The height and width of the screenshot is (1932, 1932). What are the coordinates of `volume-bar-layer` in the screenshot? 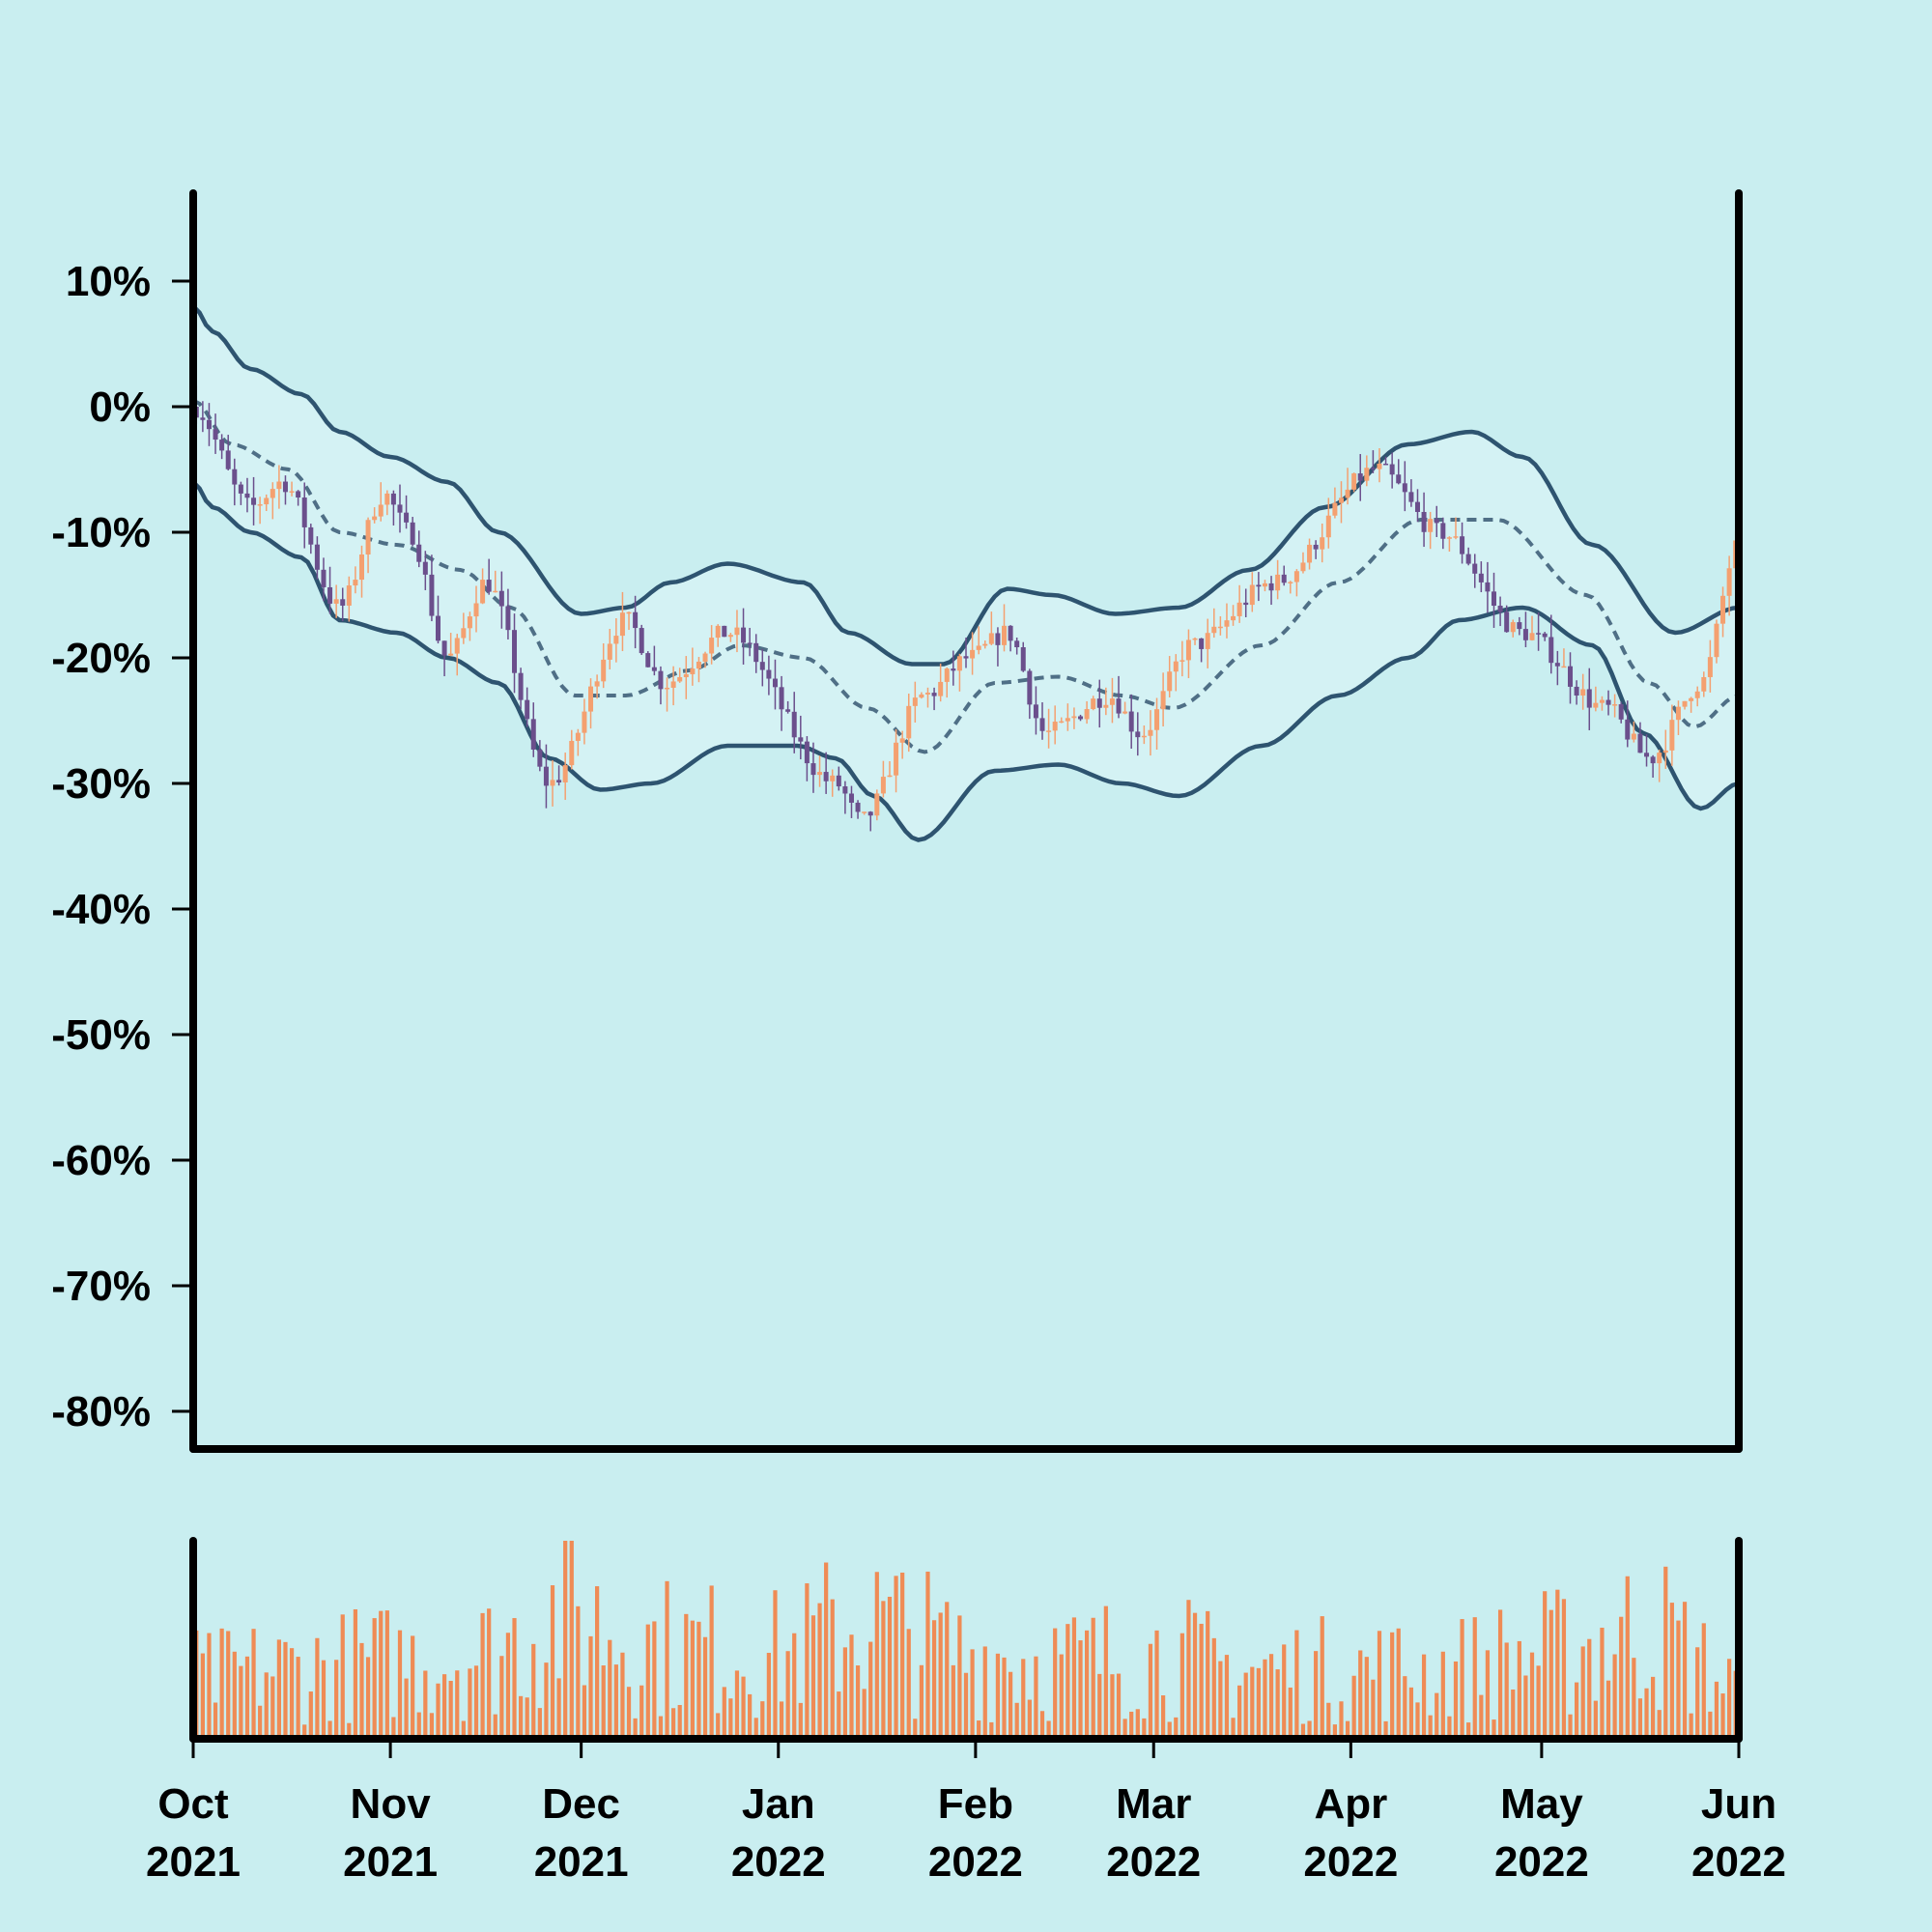 It's located at (966, 1640).